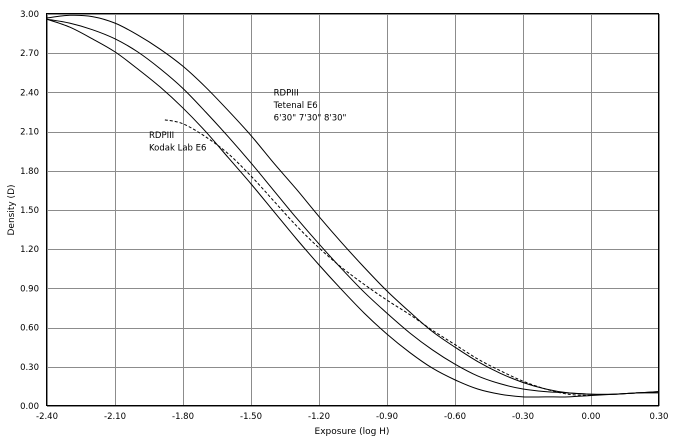 The height and width of the screenshot is (441, 673). What do you see at coordinates (12, 209) in the screenshot?
I see `y-axis-title: Density (D)` at bounding box center [12, 209].